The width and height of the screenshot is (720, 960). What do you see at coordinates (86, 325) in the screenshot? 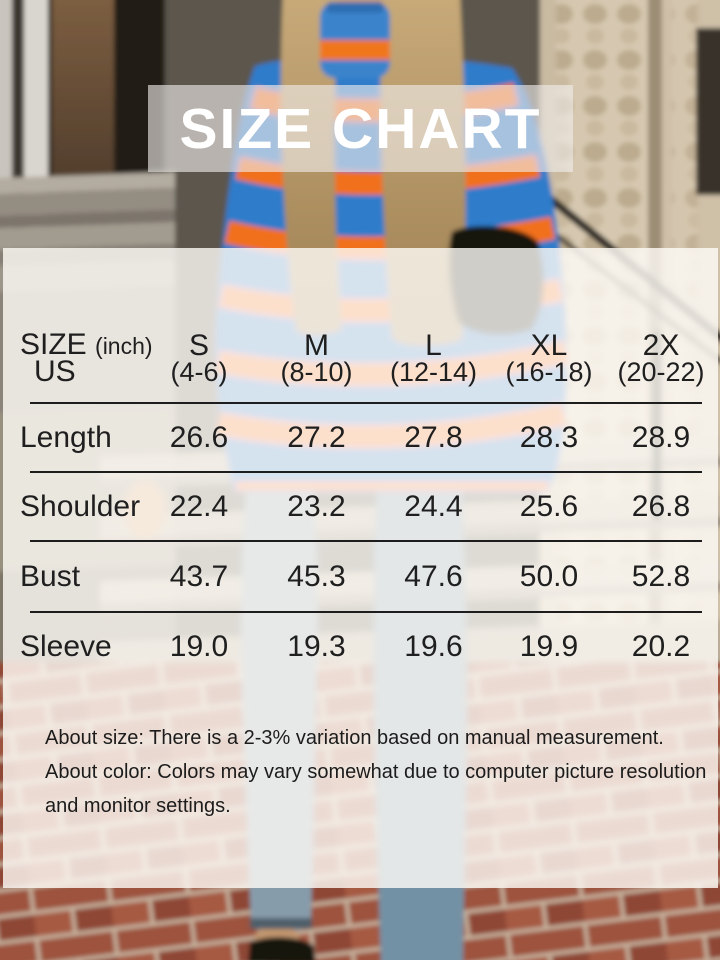
I see `header-size-us: SIZE (inch) US` at bounding box center [86, 325].